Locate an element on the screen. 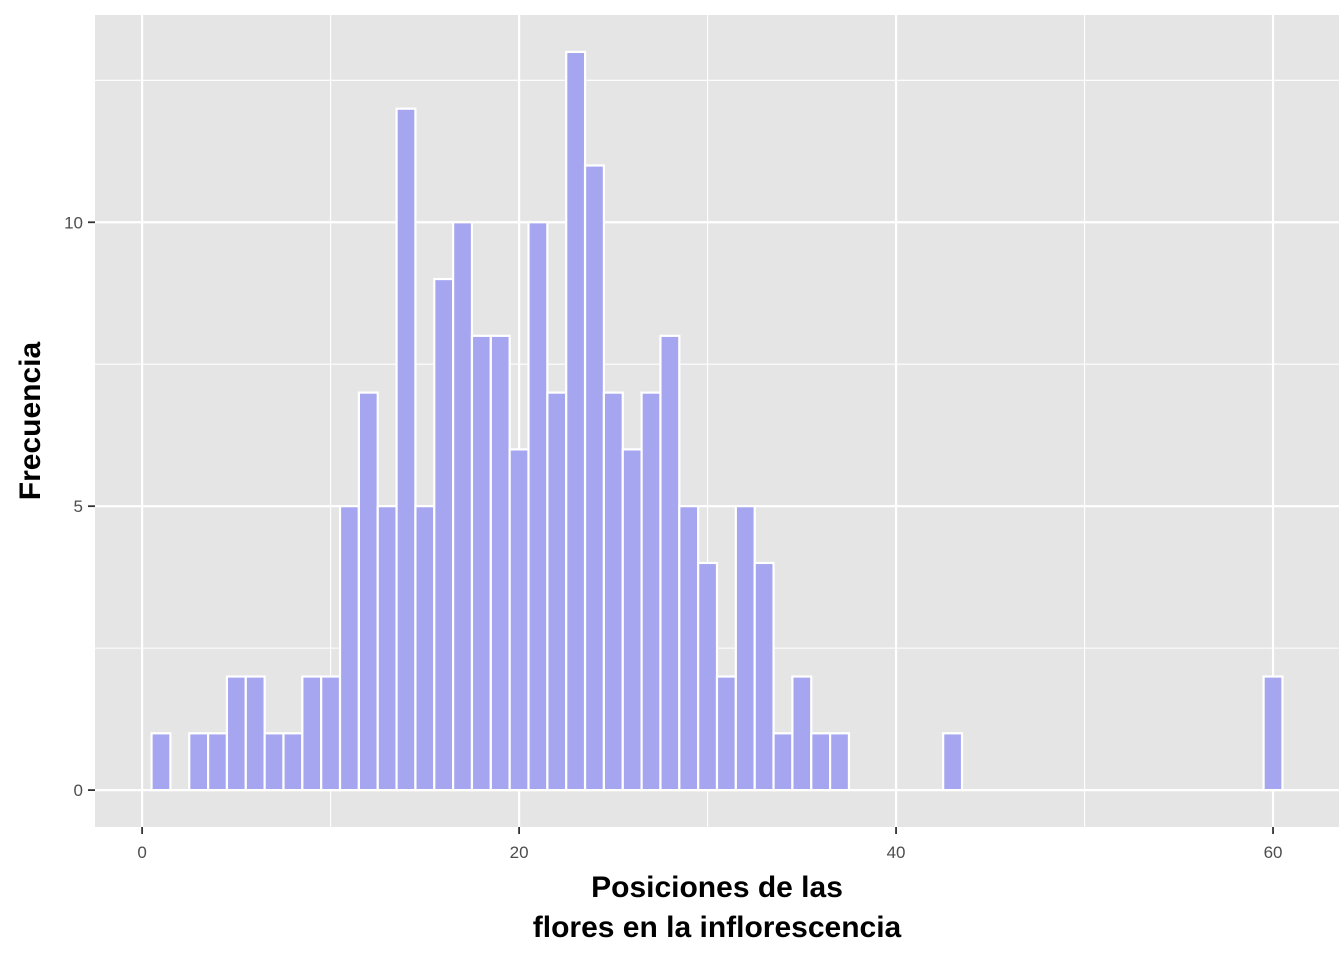 Image resolution: width=1344 pixels, height=960 pixels. y-axis: 0 5 10 is located at coordinates (79, 506).